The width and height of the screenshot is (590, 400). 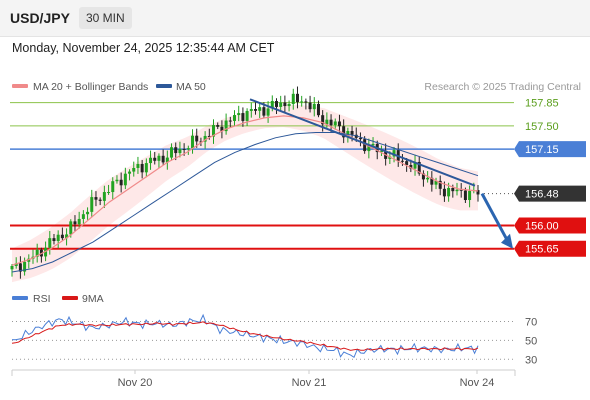 I want to click on rsi-line, so click(x=245, y=336).